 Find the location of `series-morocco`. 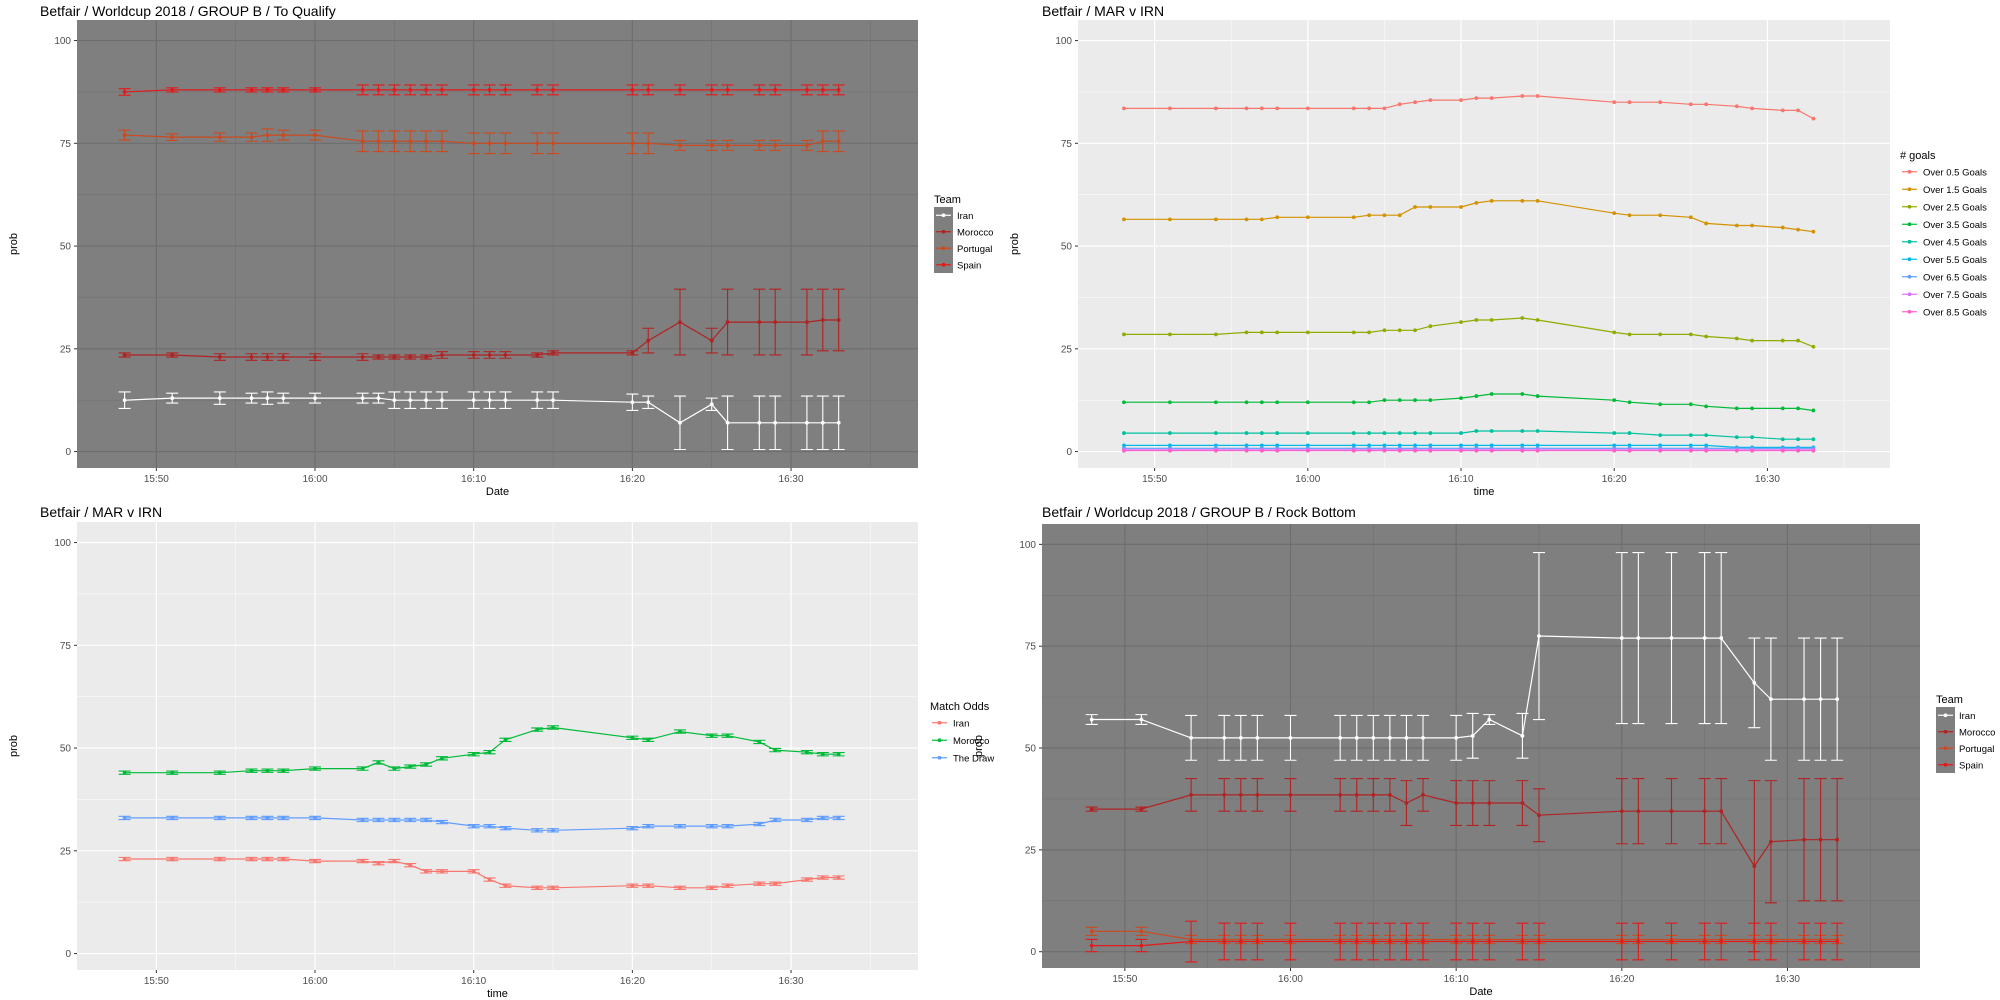

series-morocco is located at coordinates (481, 750).